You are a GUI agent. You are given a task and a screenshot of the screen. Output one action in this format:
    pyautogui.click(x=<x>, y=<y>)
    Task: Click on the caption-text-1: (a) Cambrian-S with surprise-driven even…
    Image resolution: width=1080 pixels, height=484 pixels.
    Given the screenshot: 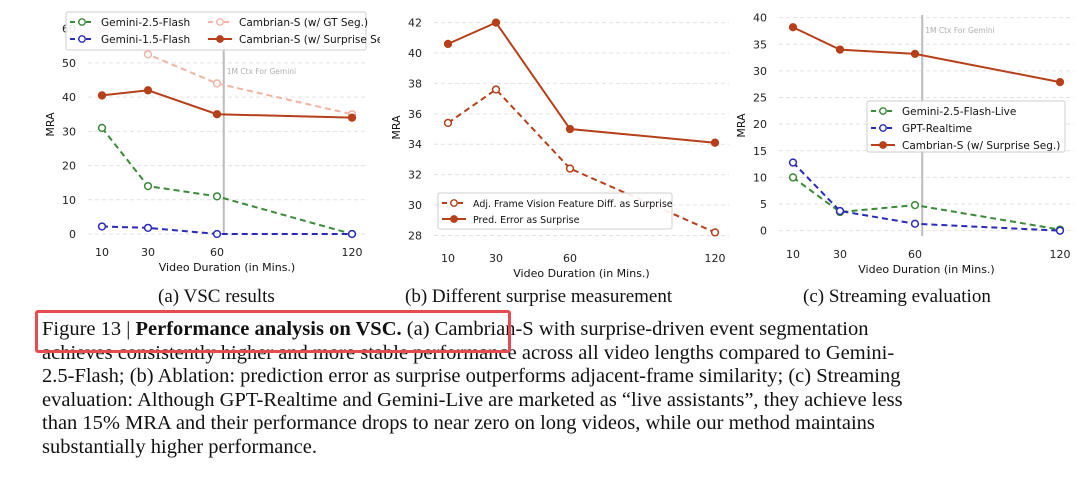 What is the action you would take?
    pyautogui.click(x=635, y=329)
    